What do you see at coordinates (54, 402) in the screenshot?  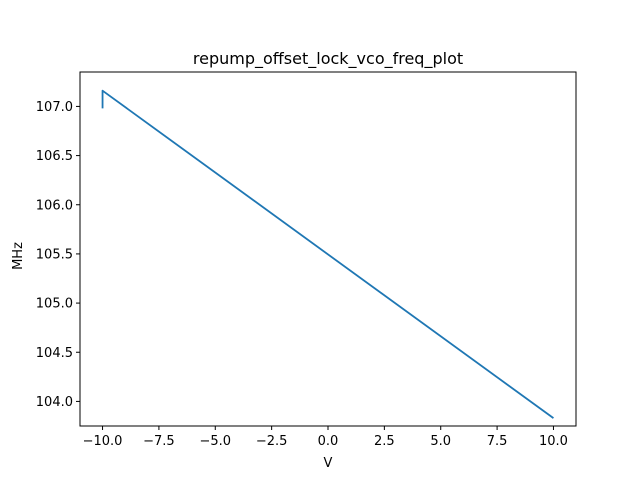 I see `y-tick-label: 104.0` at bounding box center [54, 402].